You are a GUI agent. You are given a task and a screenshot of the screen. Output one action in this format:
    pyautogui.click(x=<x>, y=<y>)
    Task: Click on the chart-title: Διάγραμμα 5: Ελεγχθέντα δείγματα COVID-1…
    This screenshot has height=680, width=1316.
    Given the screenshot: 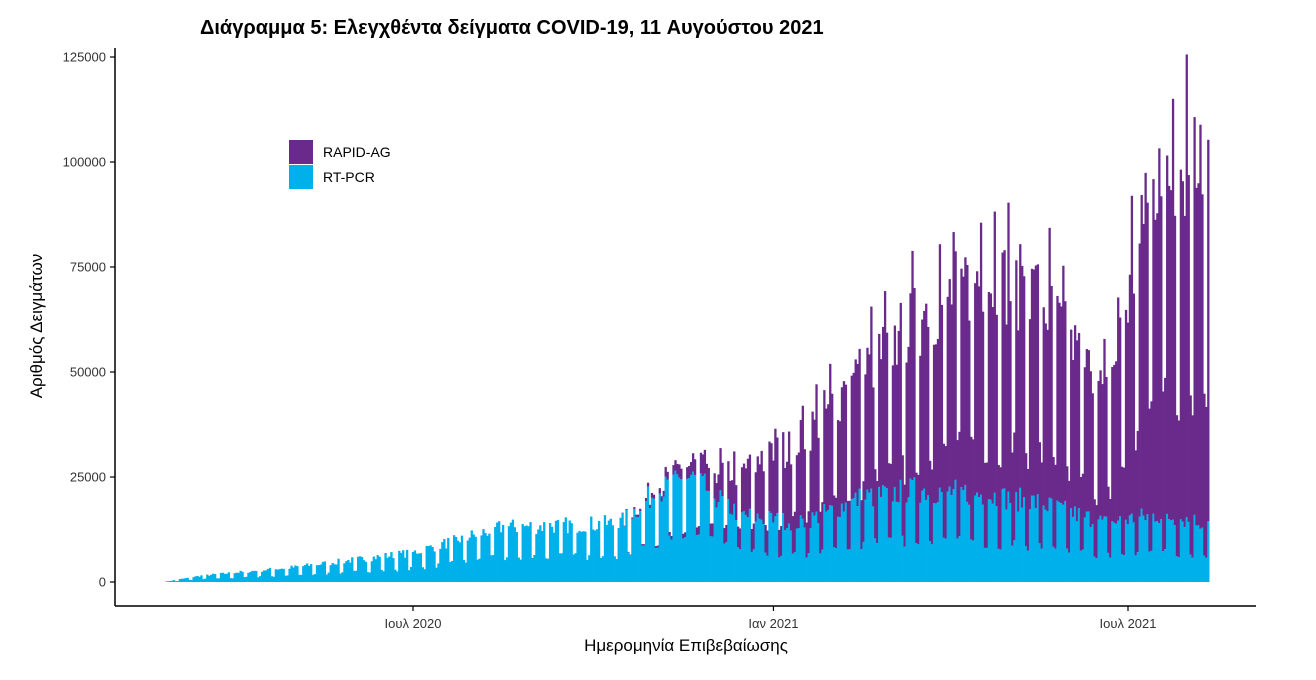 What is the action you would take?
    pyautogui.click(x=512, y=28)
    